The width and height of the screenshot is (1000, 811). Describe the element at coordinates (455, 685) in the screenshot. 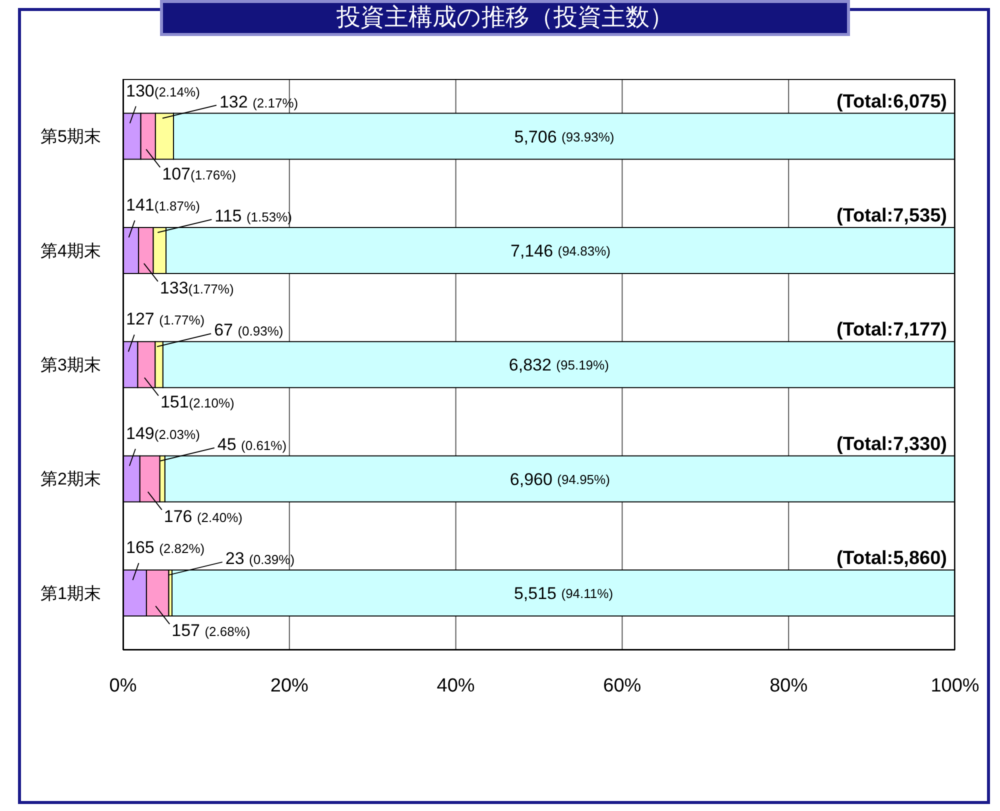

I see `x-tick-label: 40%` at that location.